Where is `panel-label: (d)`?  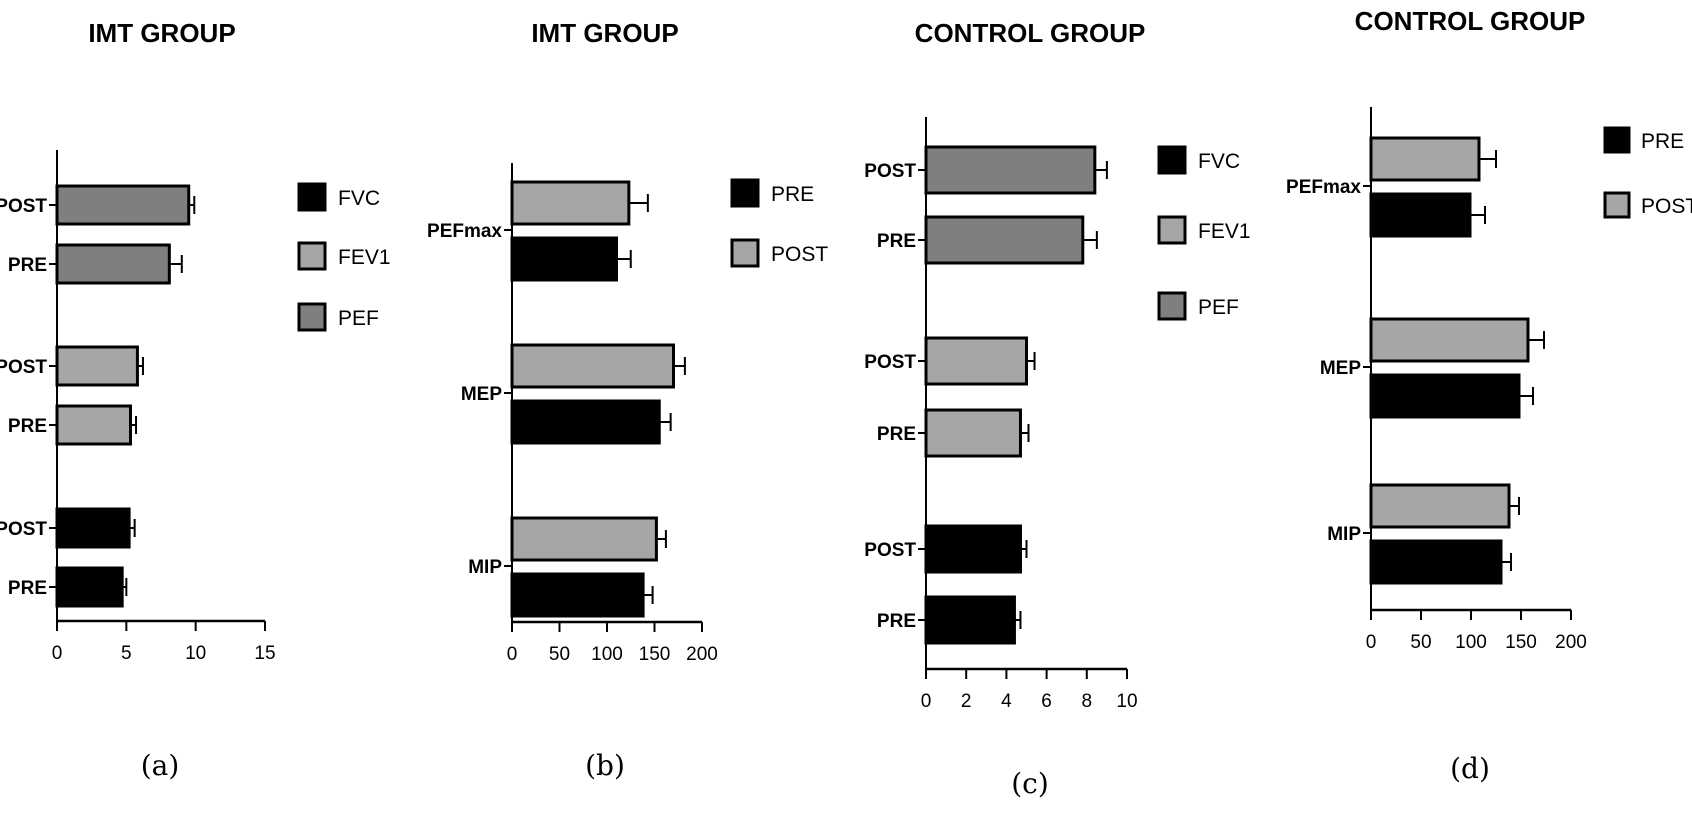 panel-label: (d) is located at coordinates (1470, 768).